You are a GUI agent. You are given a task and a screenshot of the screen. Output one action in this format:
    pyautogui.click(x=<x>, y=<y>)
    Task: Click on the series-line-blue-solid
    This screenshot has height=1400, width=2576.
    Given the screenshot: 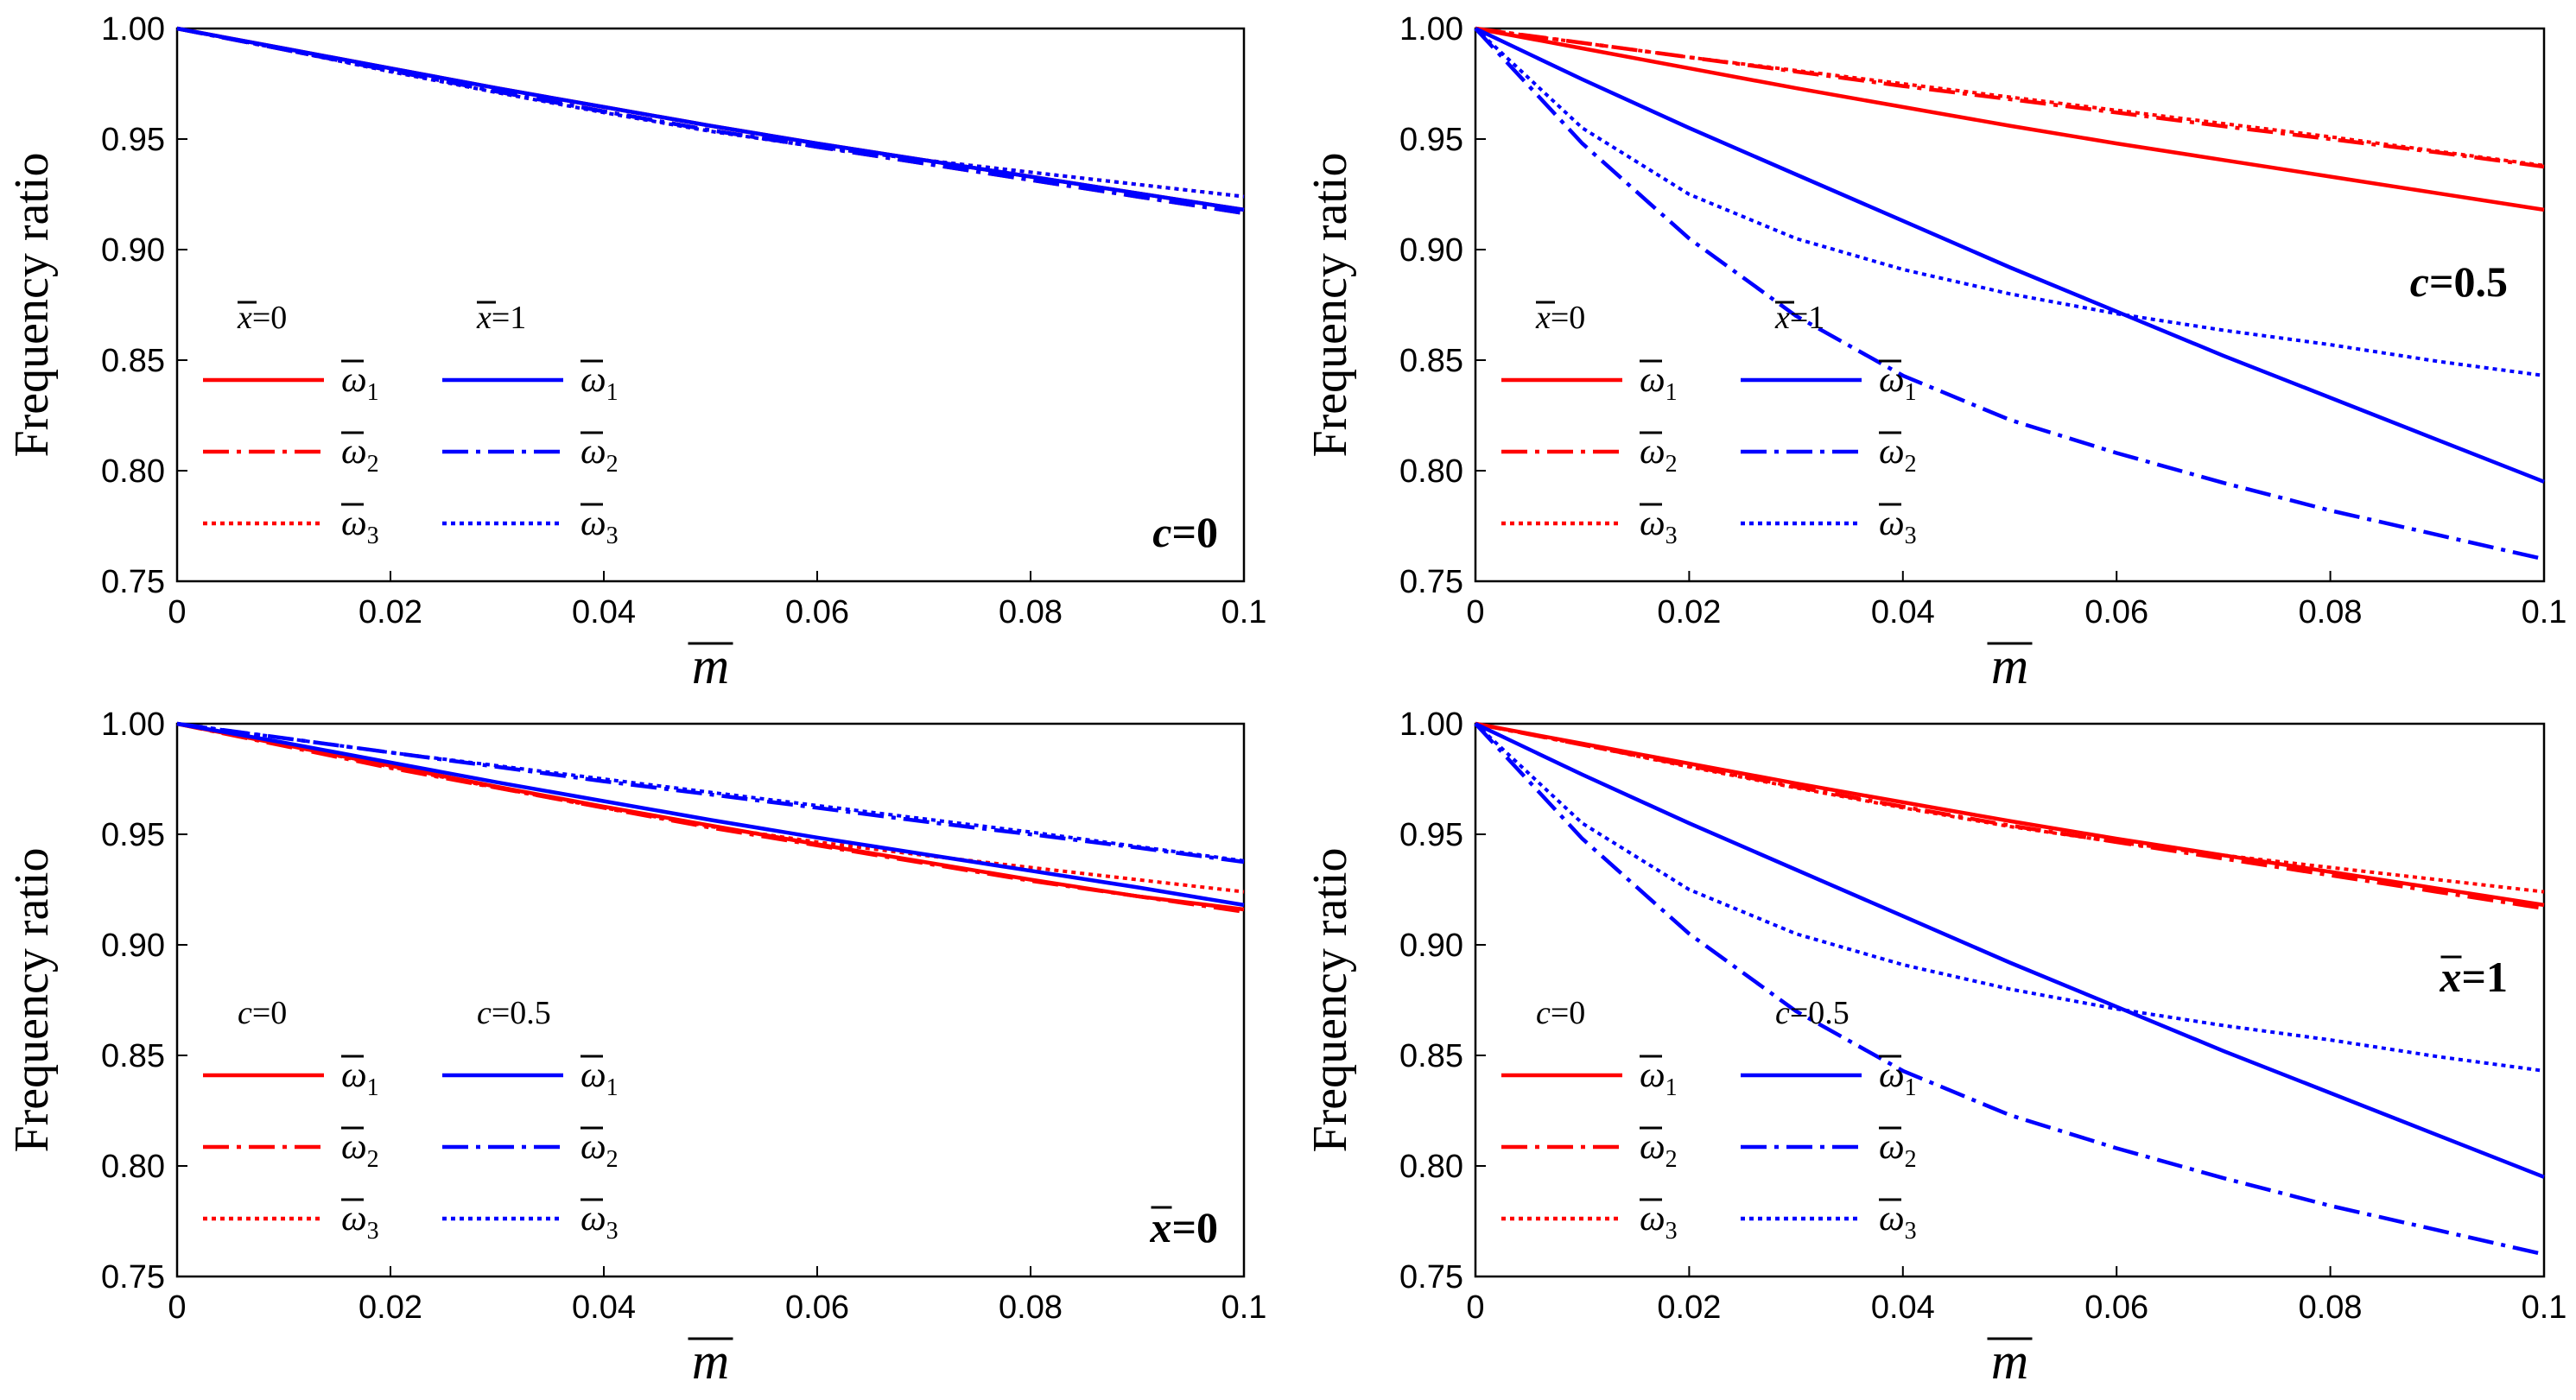 What is the action you would take?
    pyautogui.click(x=710, y=814)
    